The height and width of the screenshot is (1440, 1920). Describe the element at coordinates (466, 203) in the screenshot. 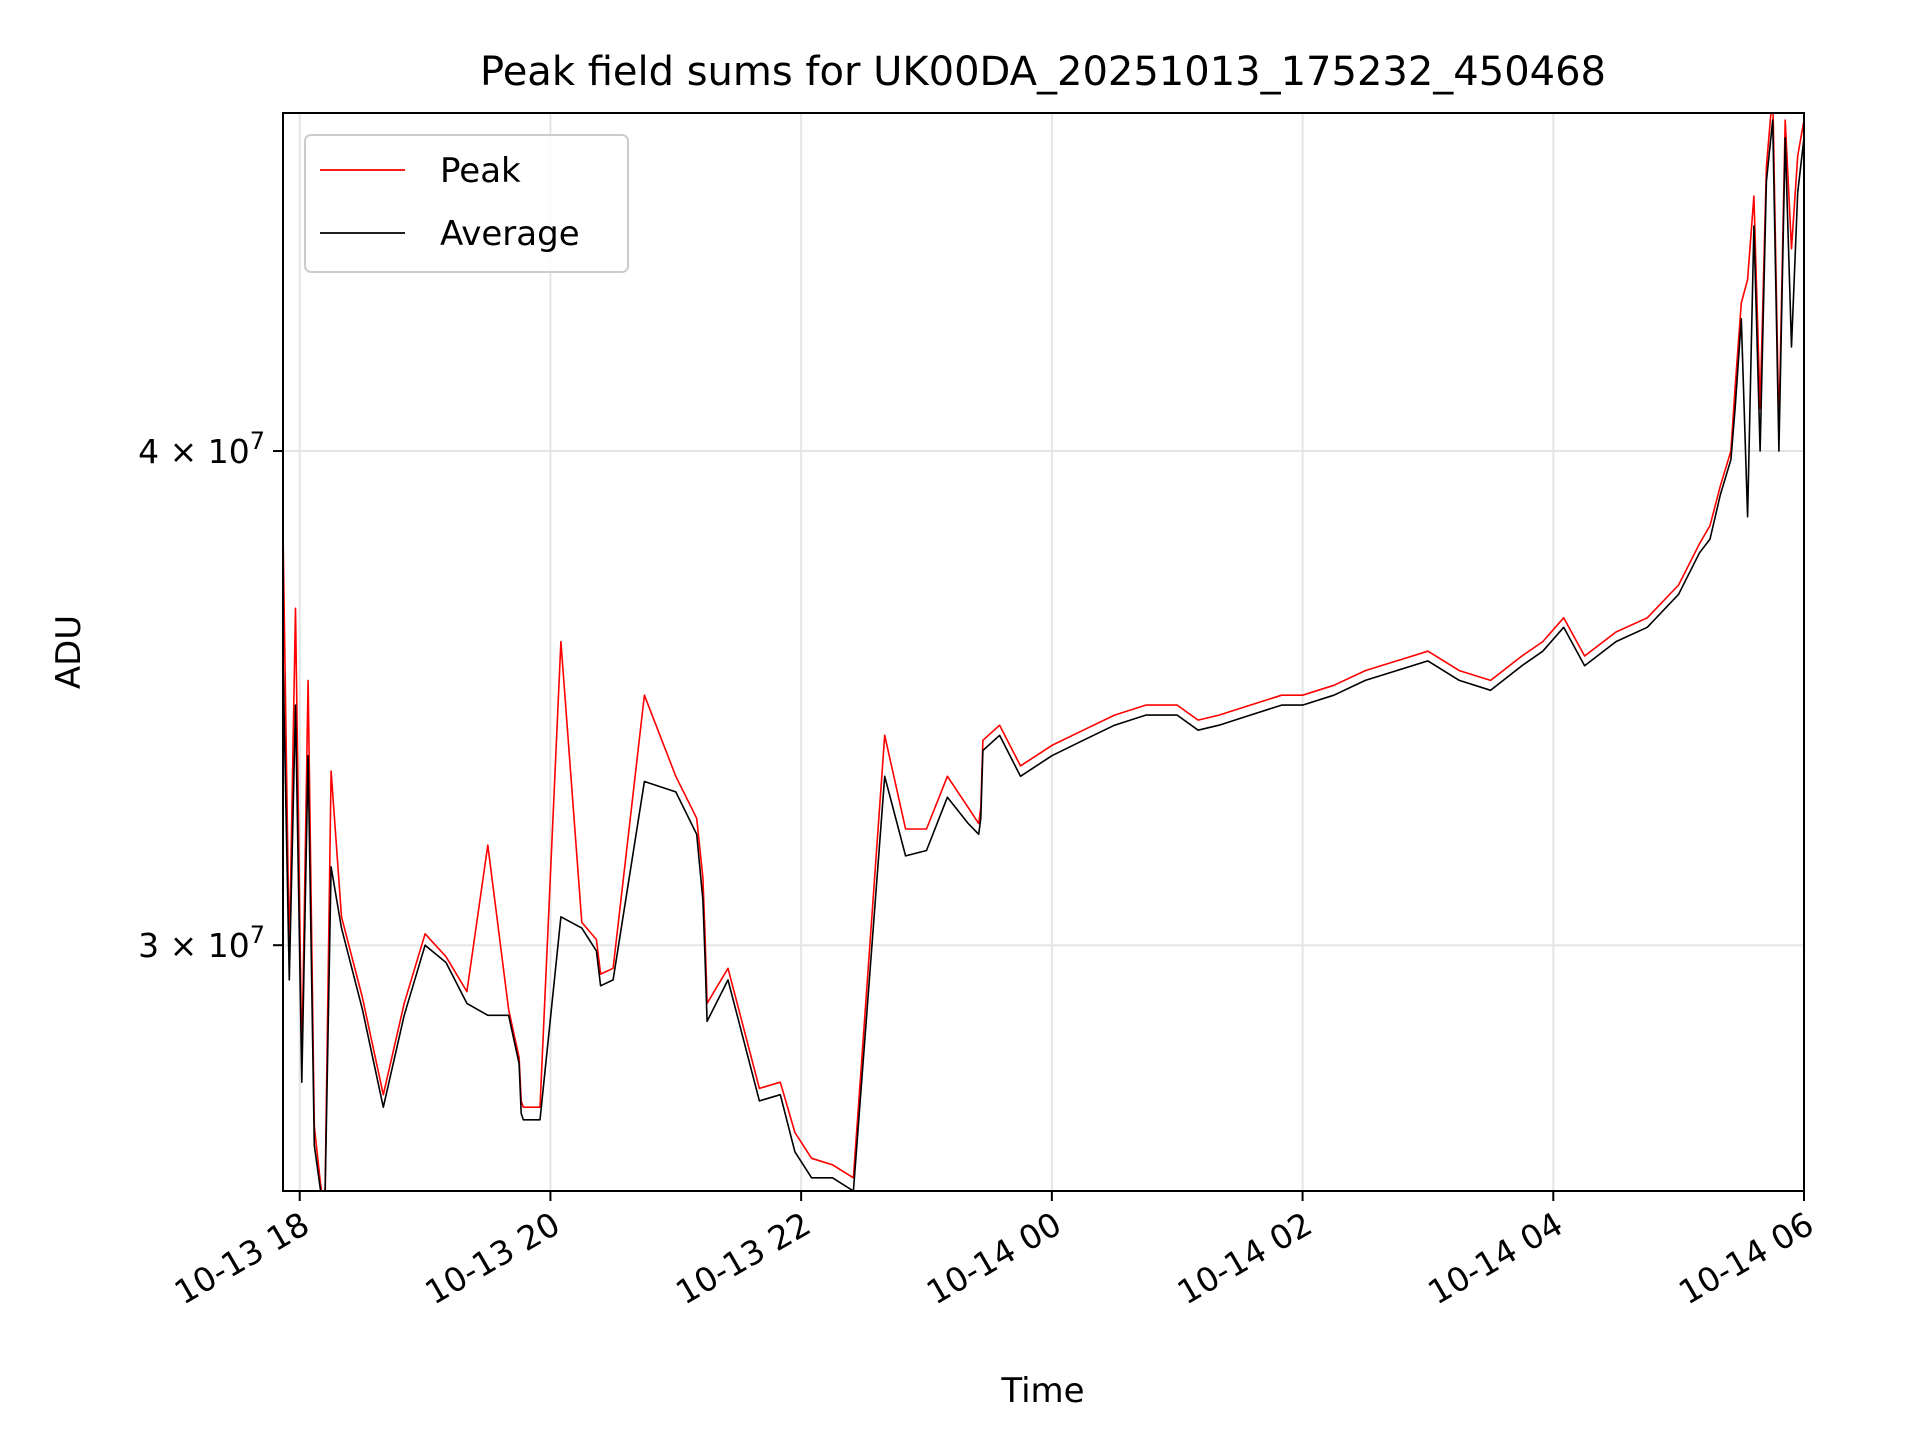

I see `legend: Peak Average` at that location.